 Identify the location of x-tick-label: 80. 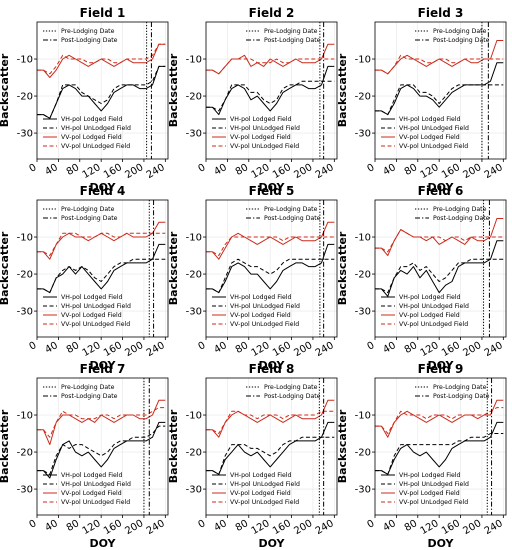
(73, 348).